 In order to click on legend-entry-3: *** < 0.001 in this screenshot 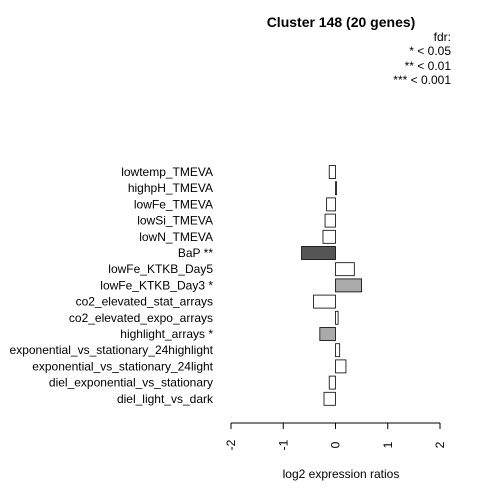, I will do `click(422, 80)`.